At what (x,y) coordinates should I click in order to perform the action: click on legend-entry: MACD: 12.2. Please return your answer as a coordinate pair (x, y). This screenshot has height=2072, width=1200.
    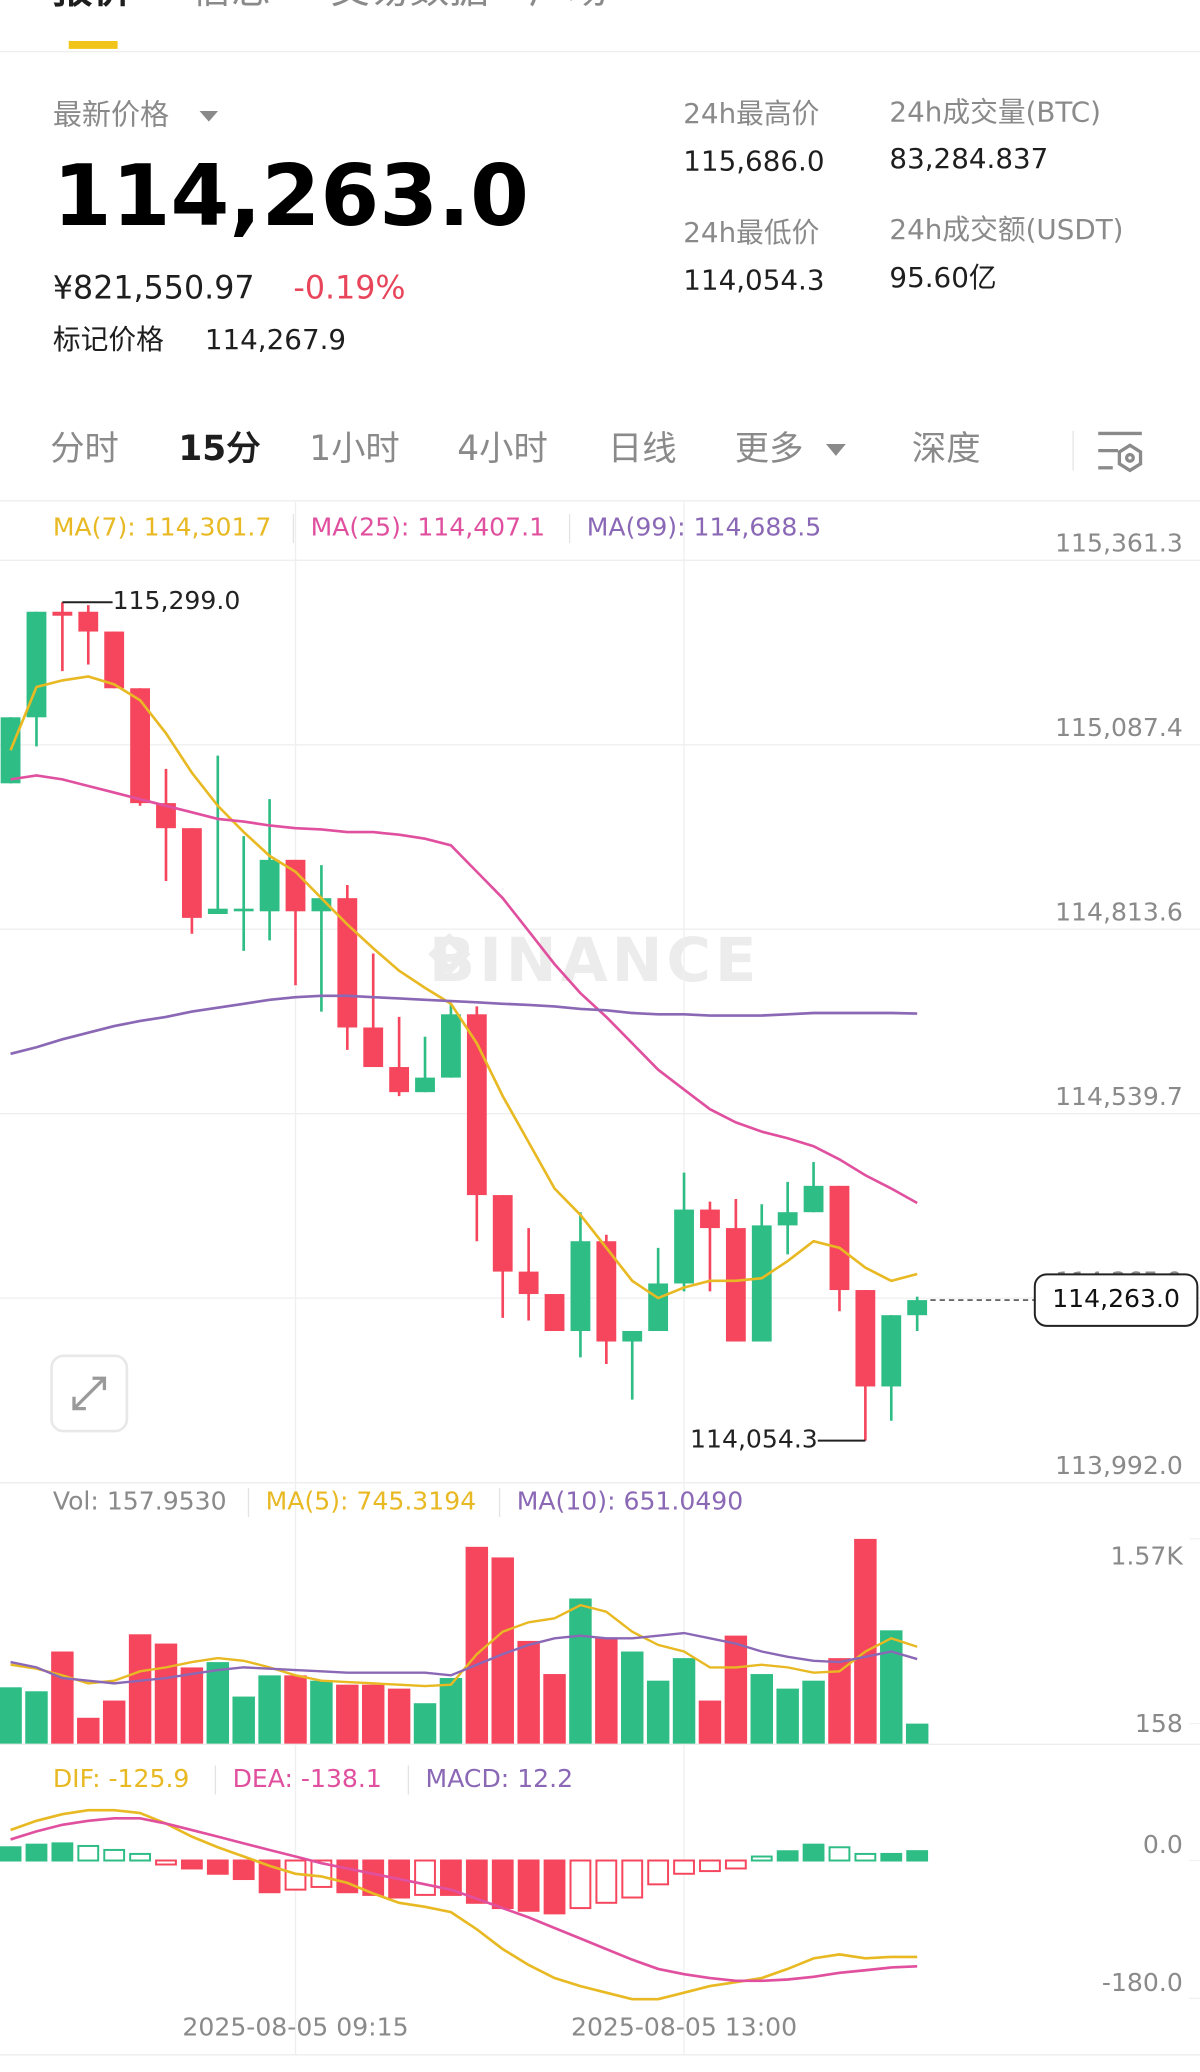
    Looking at the image, I should click on (500, 1778).